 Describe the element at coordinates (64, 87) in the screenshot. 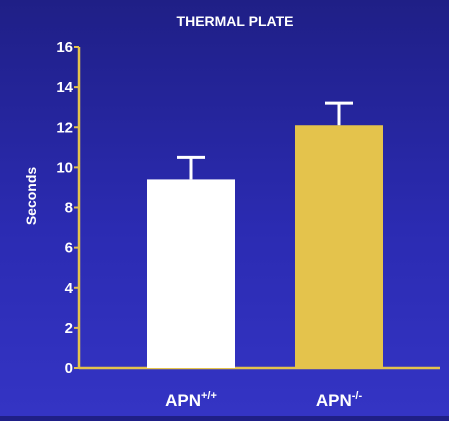

I see `y-tick-label-7: 14` at that location.